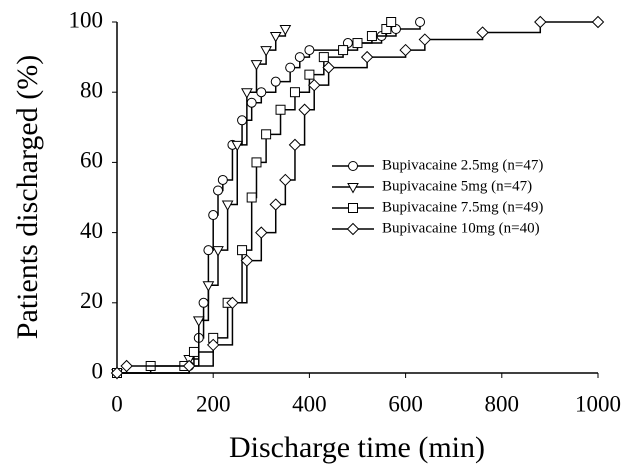 The height and width of the screenshot is (469, 622). Describe the element at coordinates (405, 403) in the screenshot. I see `x-tick-label: 600` at that location.